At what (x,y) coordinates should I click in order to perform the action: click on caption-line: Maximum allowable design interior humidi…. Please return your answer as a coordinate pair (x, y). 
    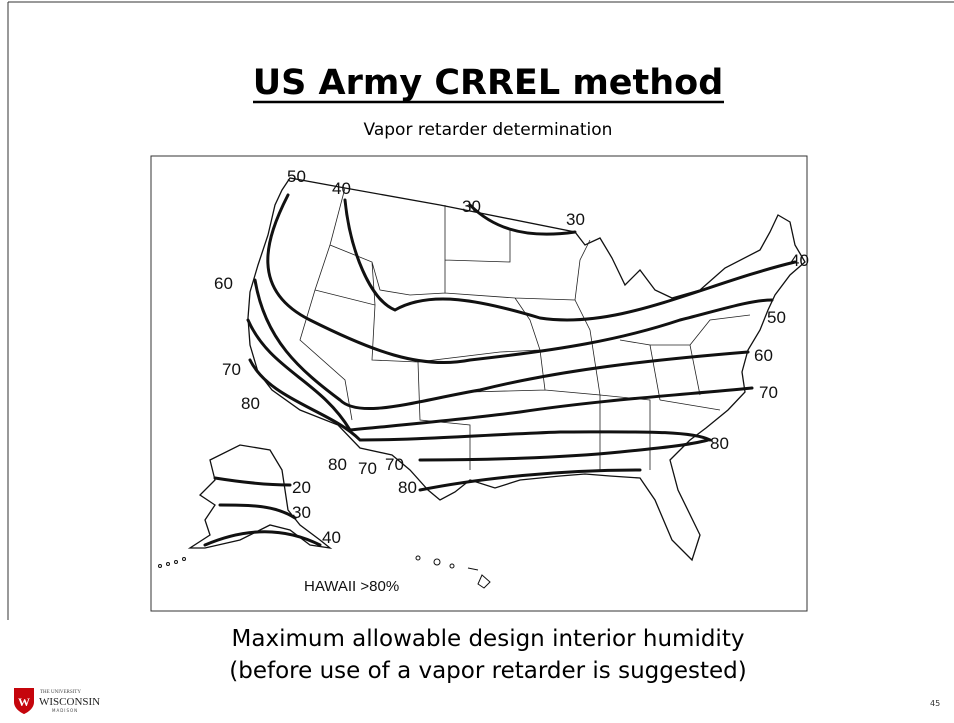
    Looking at the image, I should click on (488, 639).